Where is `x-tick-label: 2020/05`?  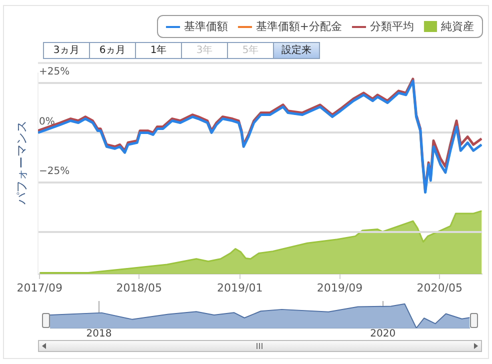
x-tick-label: 2020/05 is located at coordinates (439, 287).